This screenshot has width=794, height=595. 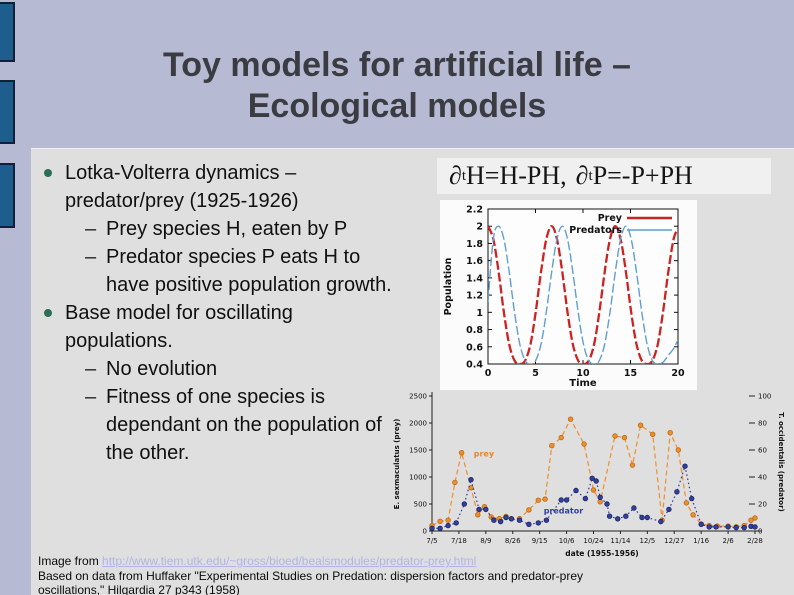 What do you see at coordinates (701, 541) in the screenshot?
I see `svg-text: 1/16` at bounding box center [701, 541].